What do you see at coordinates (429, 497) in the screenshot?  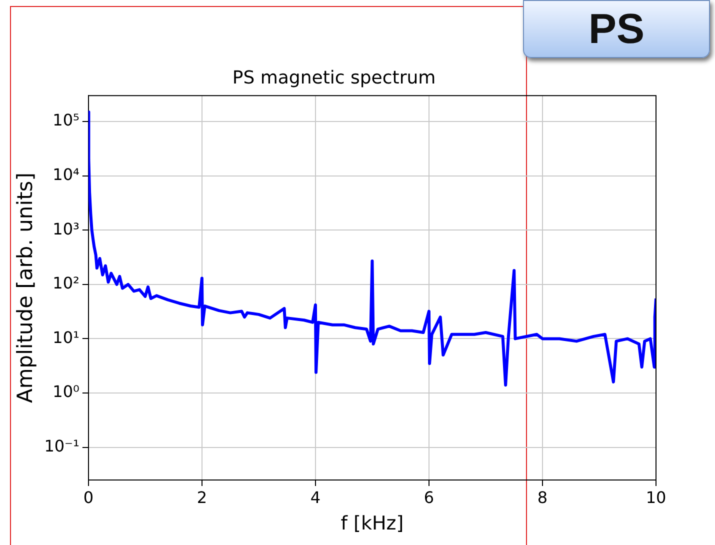 I see `x-tick-label: 6` at bounding box center [429, 497].